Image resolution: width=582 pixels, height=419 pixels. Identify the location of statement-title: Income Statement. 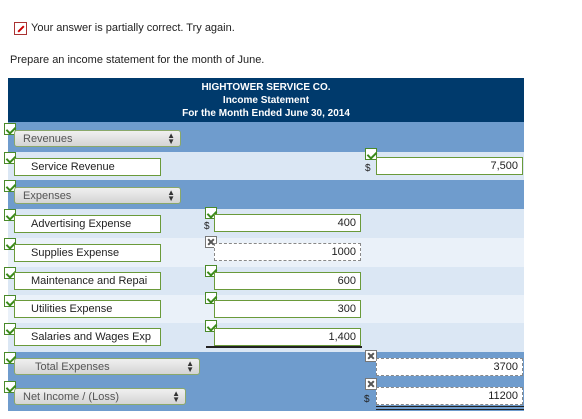
(266, 100).